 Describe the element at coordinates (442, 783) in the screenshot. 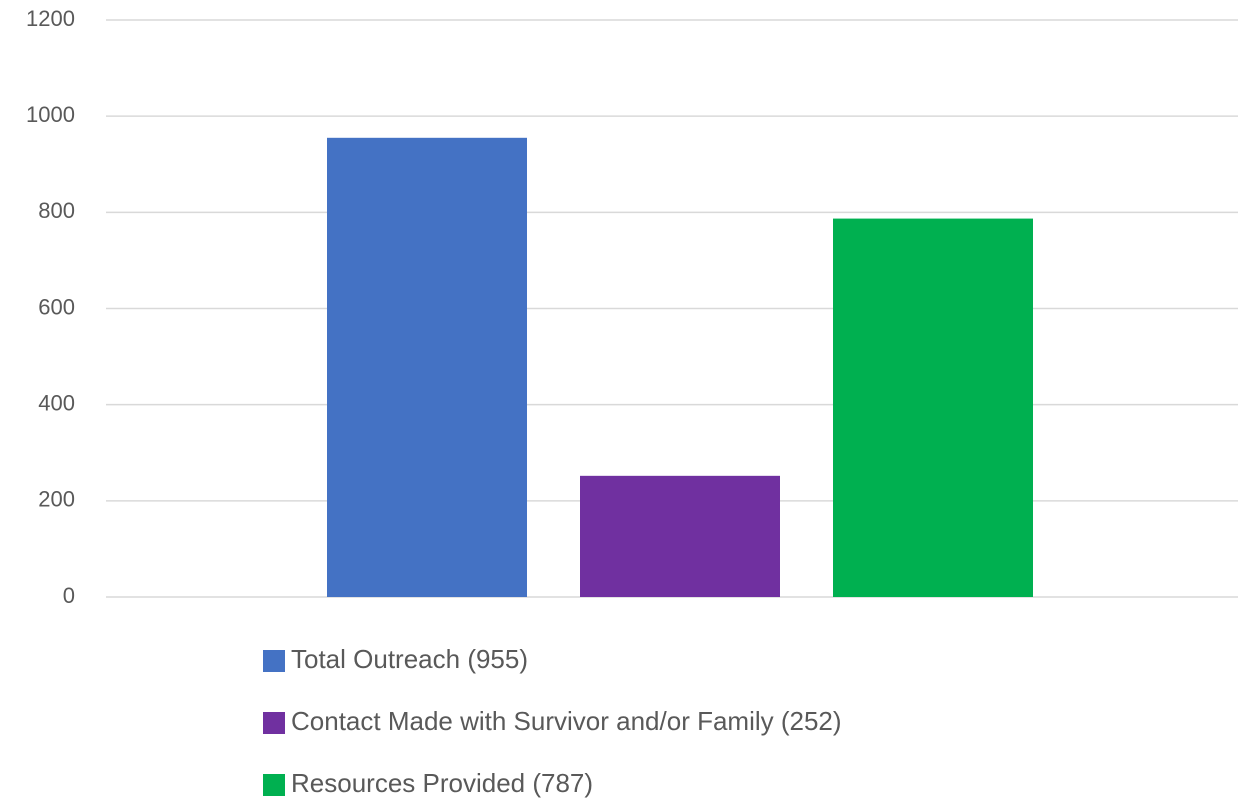

I see `legend-label: Resources Provided (787)` at that location.